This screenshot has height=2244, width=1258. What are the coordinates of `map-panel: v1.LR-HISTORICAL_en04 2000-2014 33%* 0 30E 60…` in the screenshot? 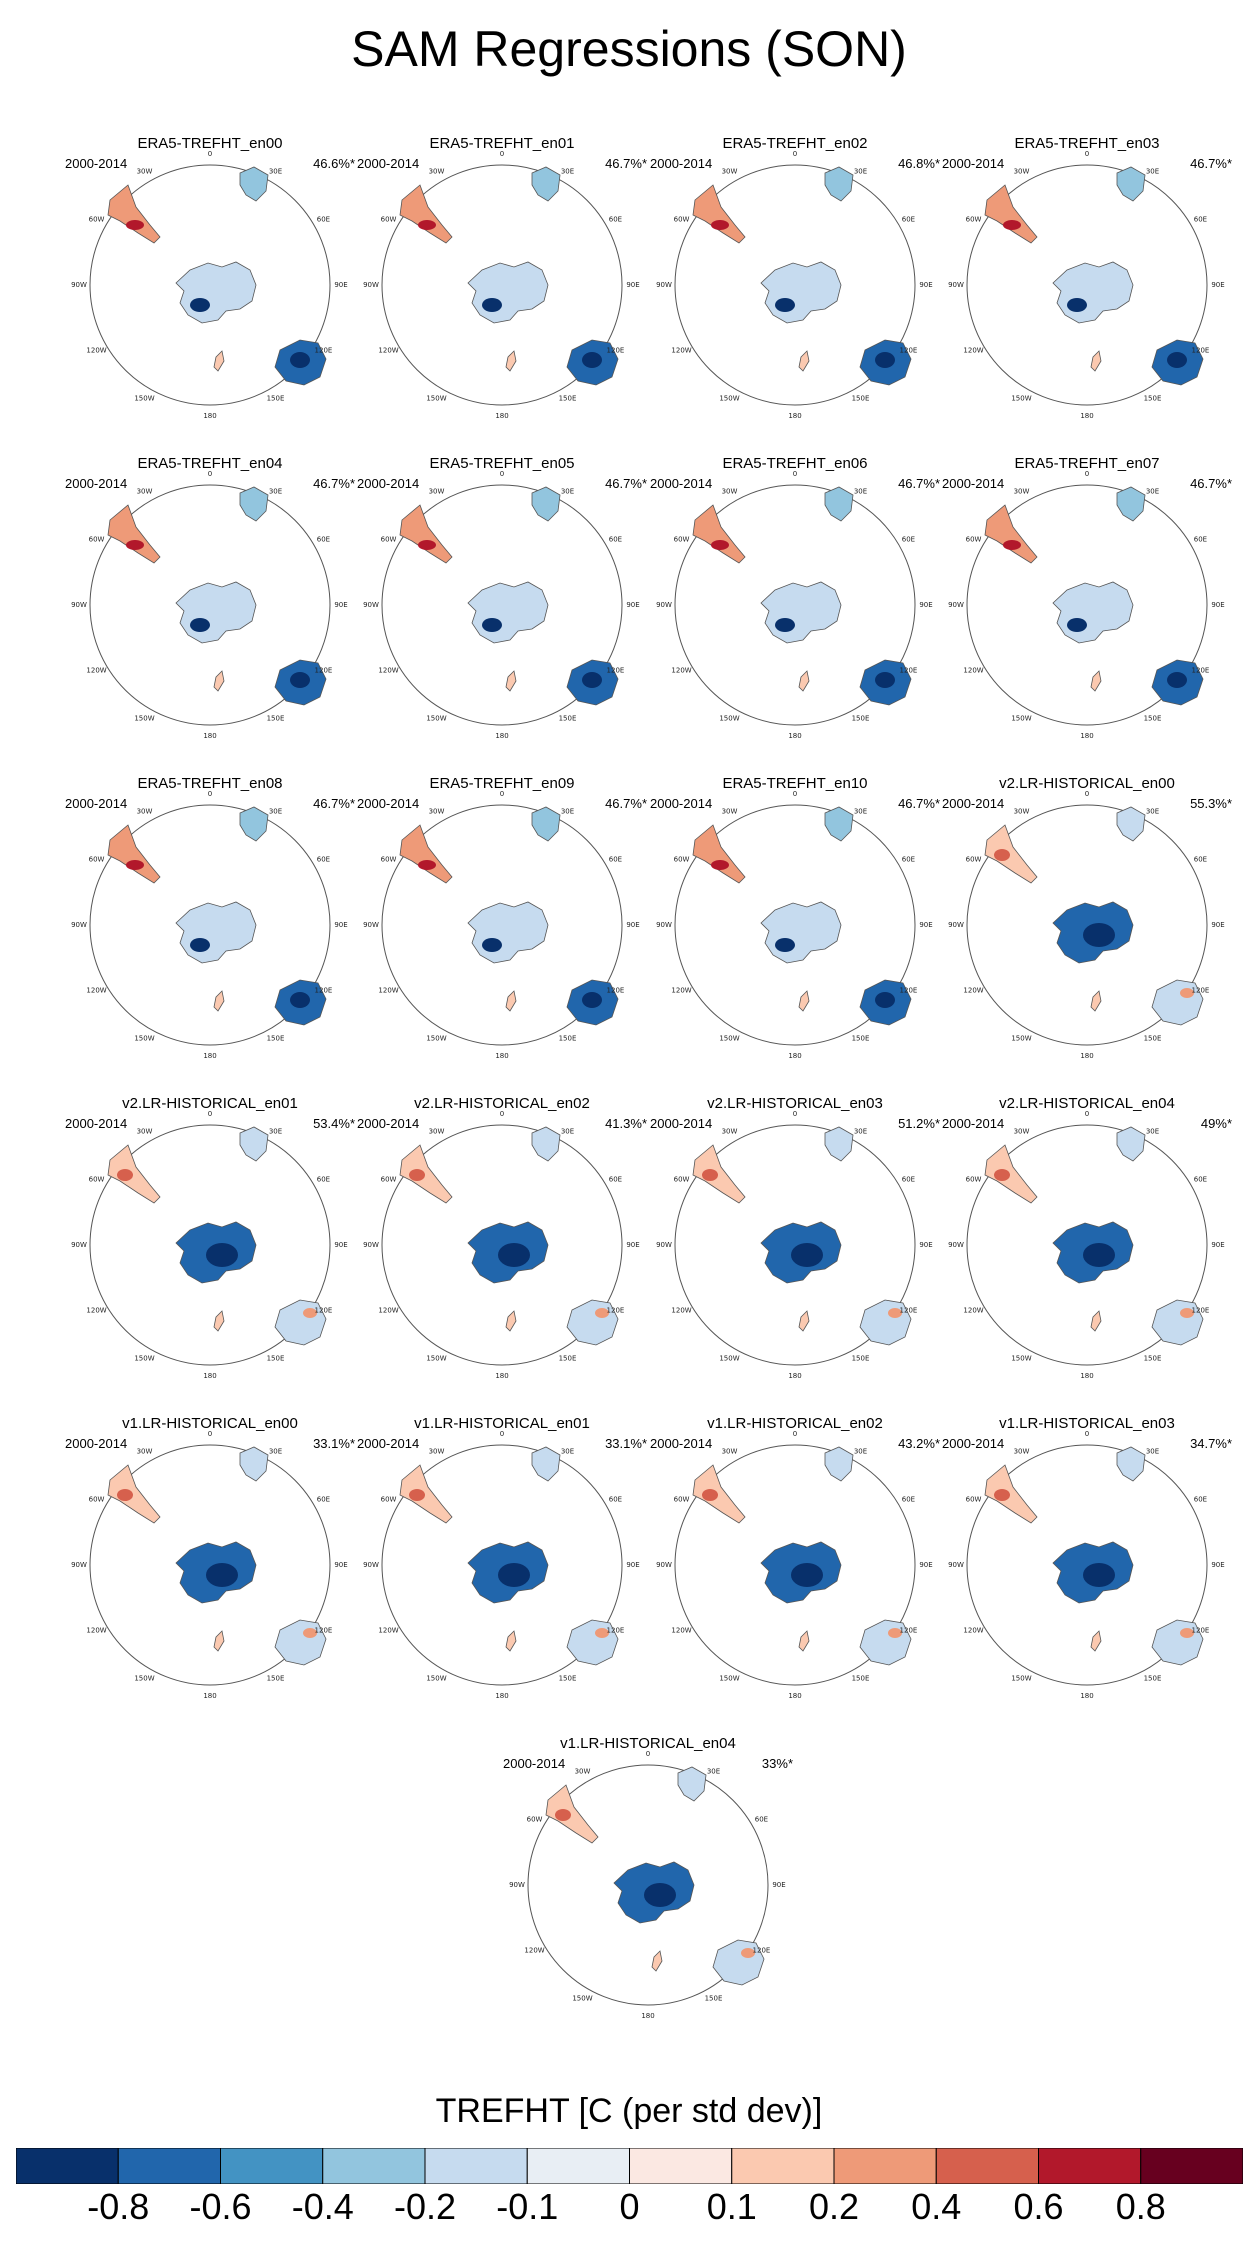 It's located at (648, 1885).